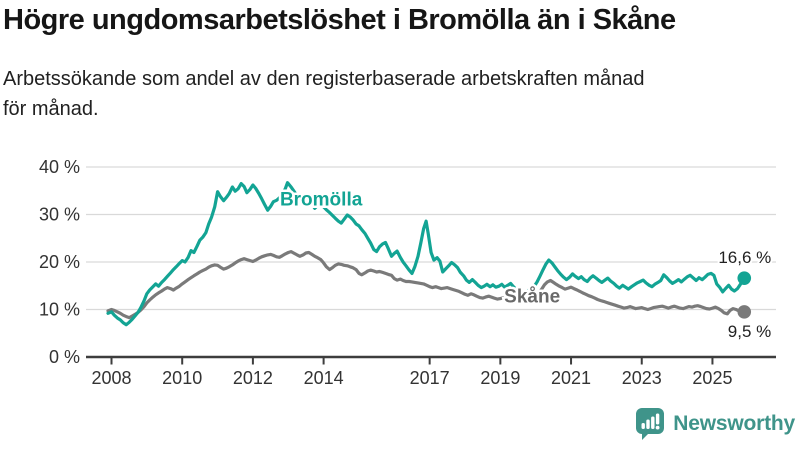  What do you see at coordinates (324, 378) in the screenshot?
I see `x-tick-label: 2014` at bounding box center [324, 378].